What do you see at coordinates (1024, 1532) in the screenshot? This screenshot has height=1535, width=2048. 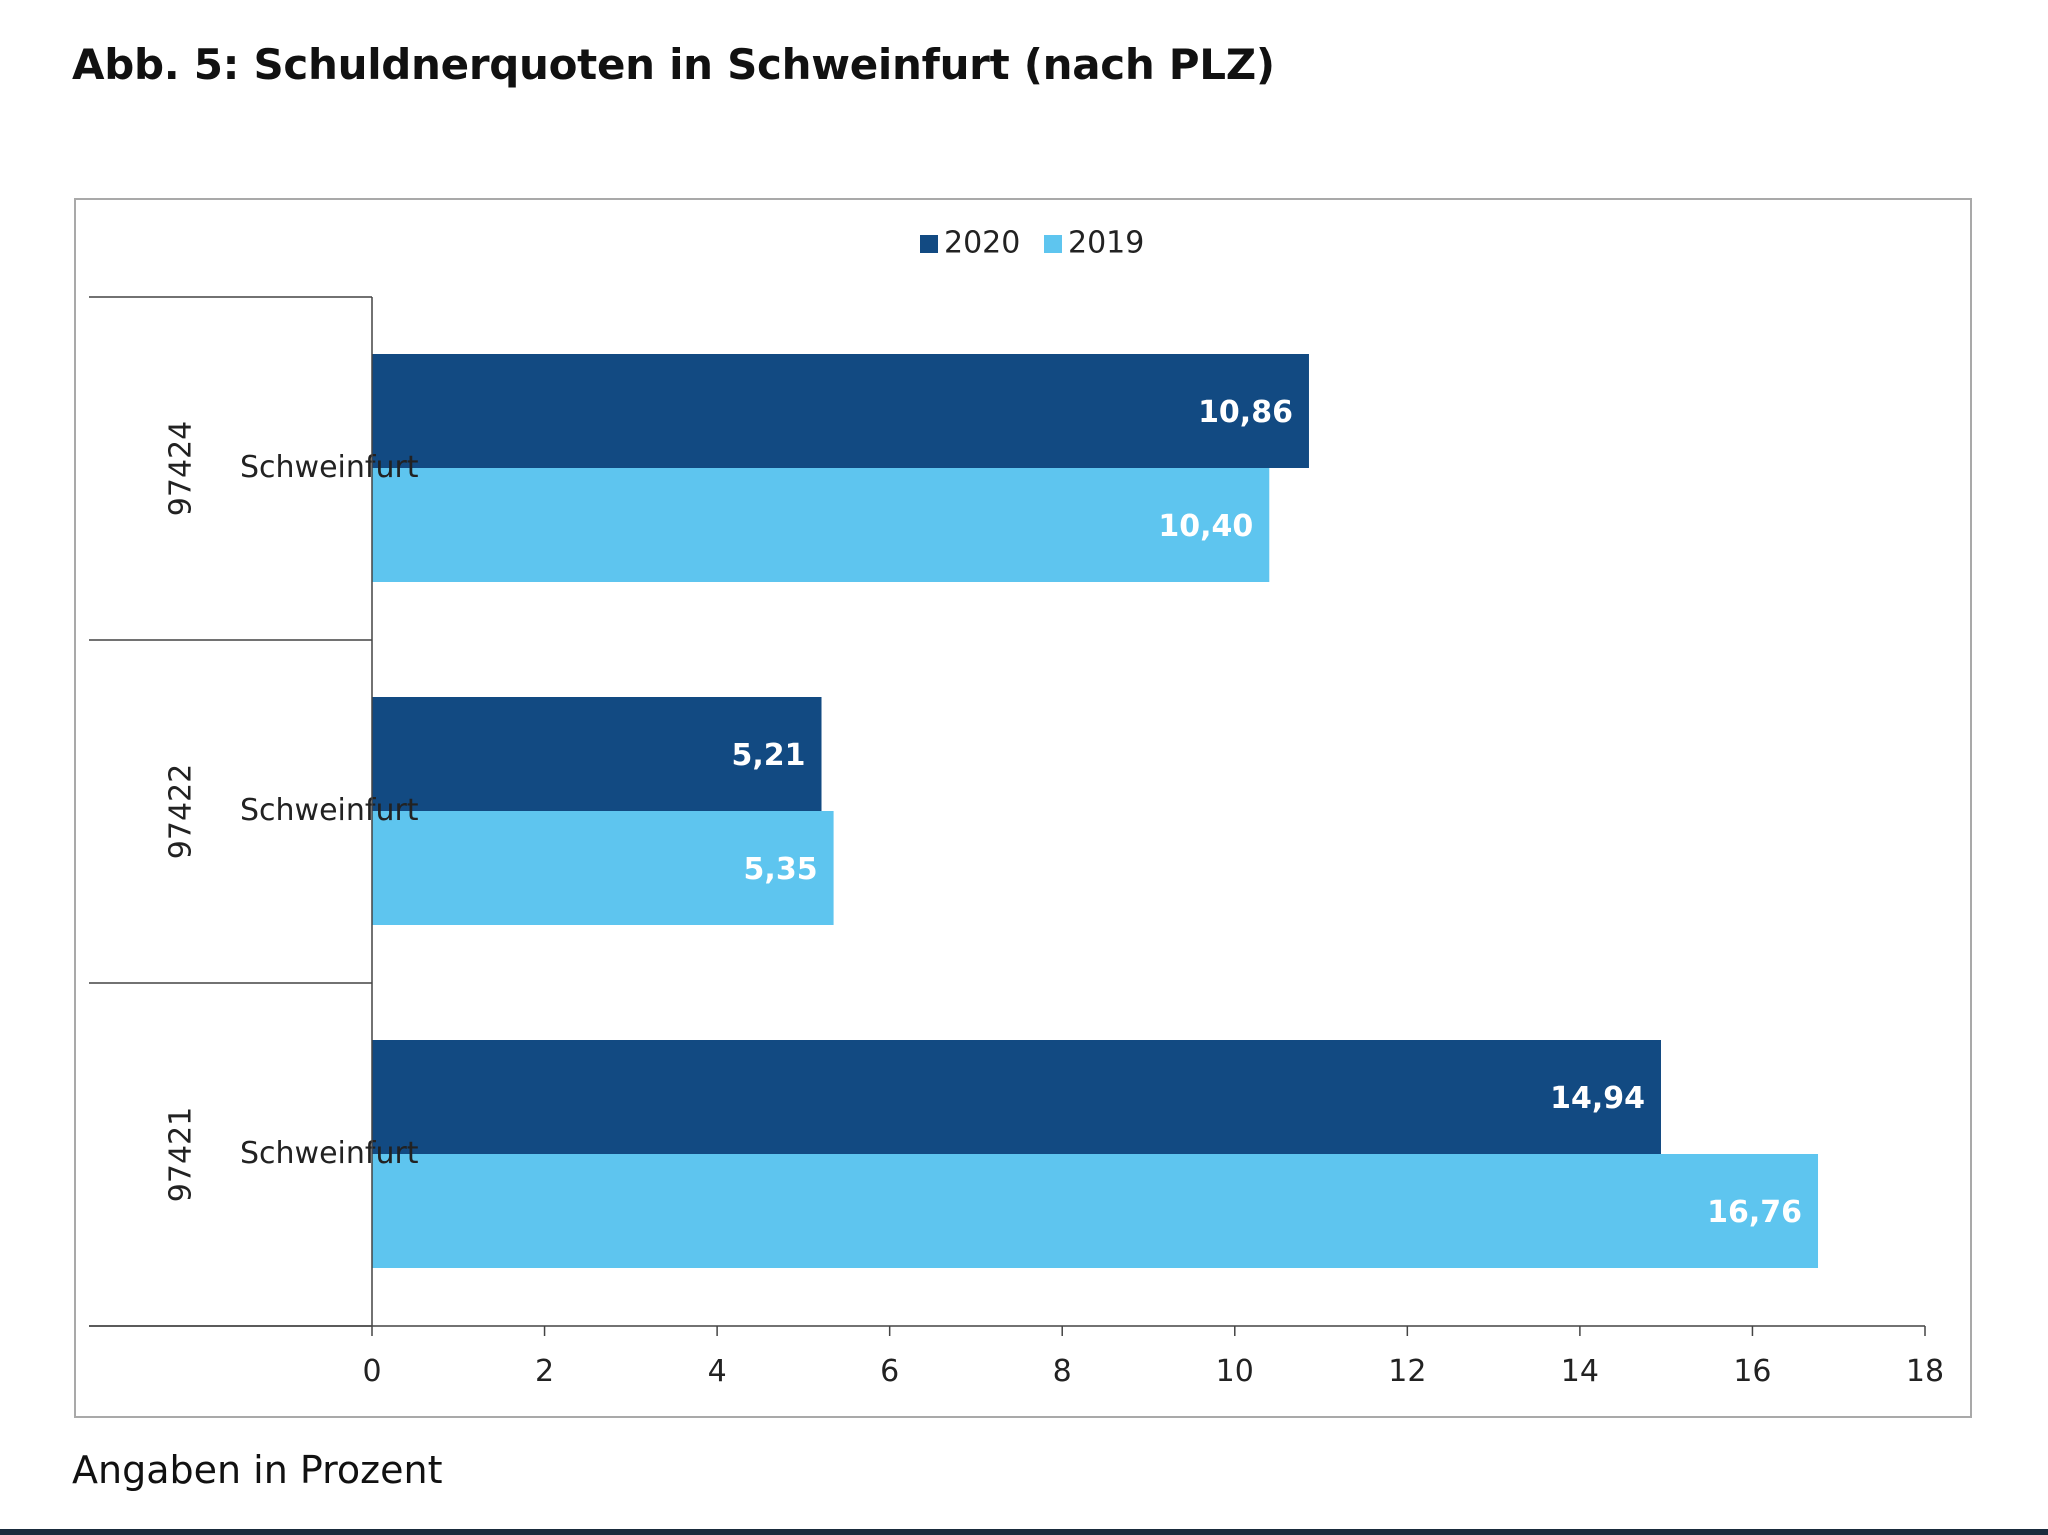 I see `bottom-rule` at bounding box center [1024, 1532].